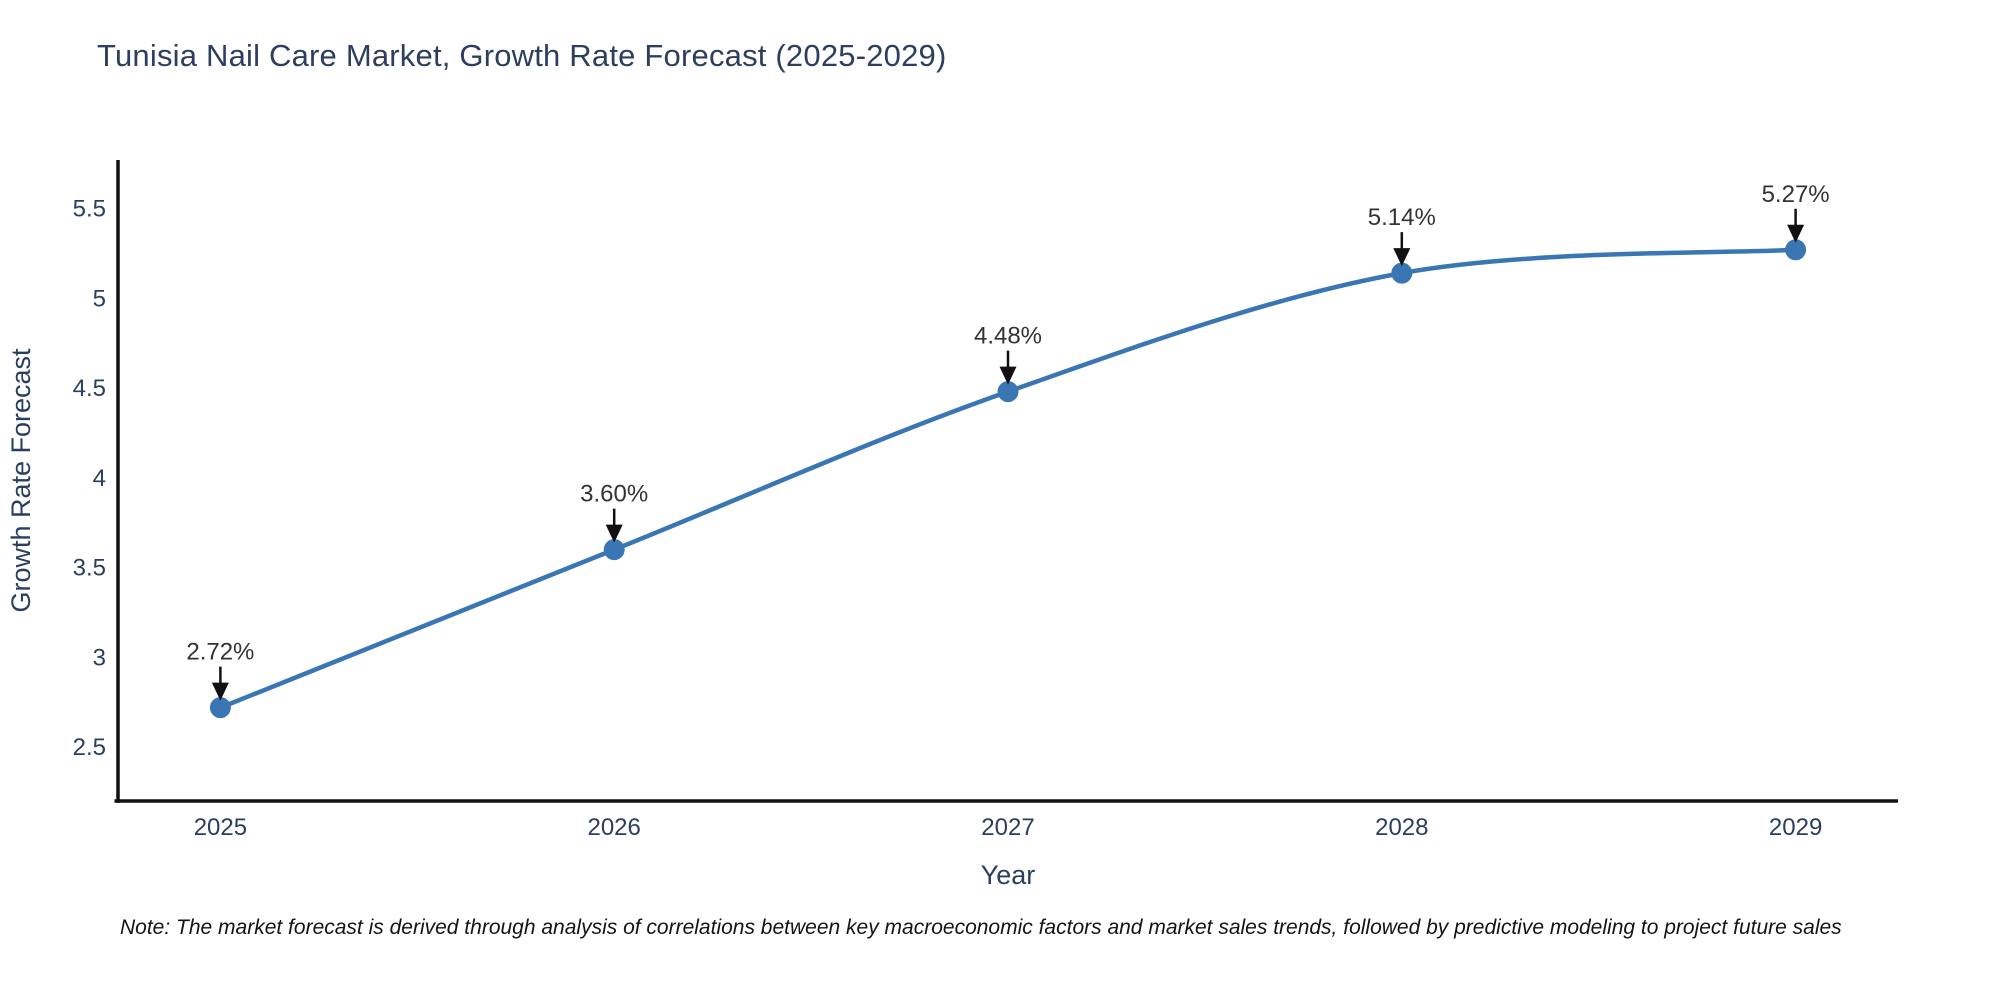  What do you see at coordinates (1008, 875) in the screenshot?
I see `x-axis-title: Year` at bounding box center [1008, 875].